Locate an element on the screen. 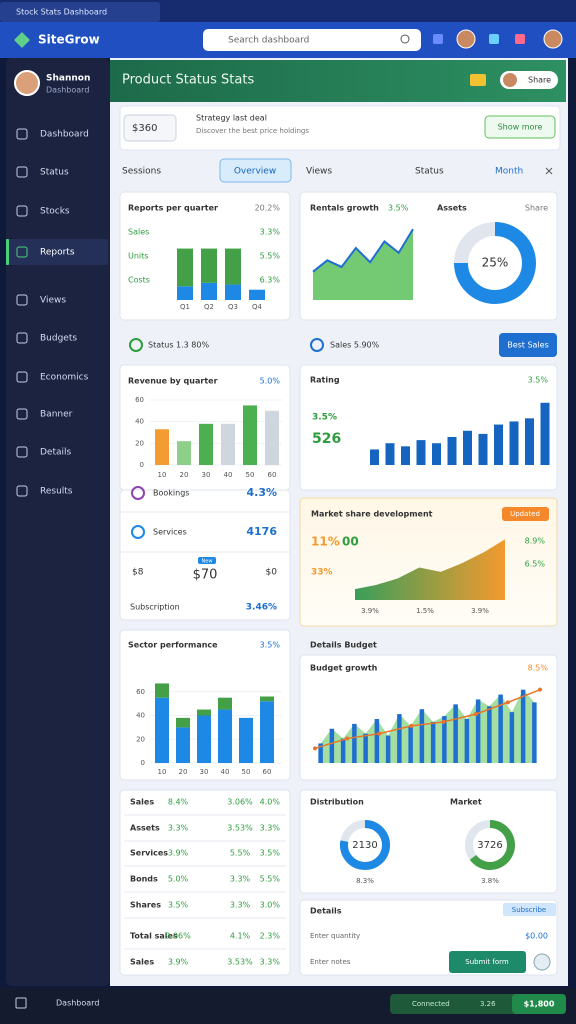  table-cell: Sales is located at coordinates (142, 962).